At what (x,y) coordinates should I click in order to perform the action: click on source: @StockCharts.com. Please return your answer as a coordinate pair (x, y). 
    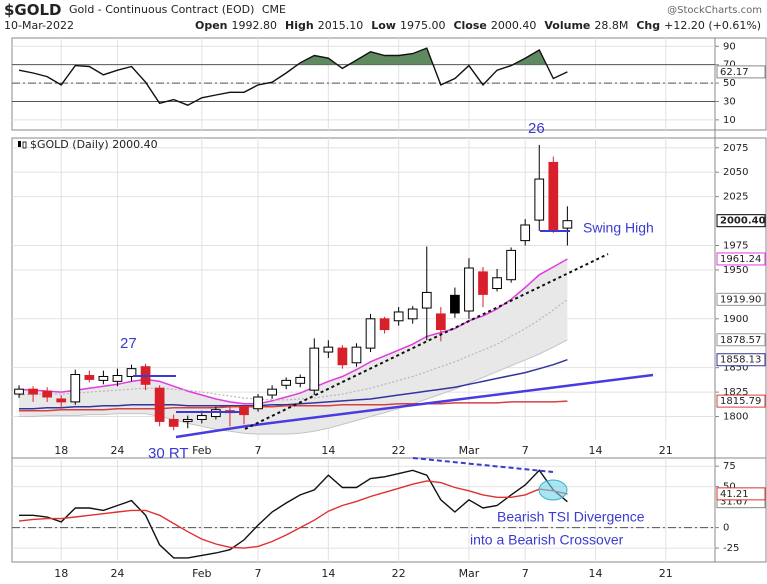
    Looking at the image, I should click on (714, 10).